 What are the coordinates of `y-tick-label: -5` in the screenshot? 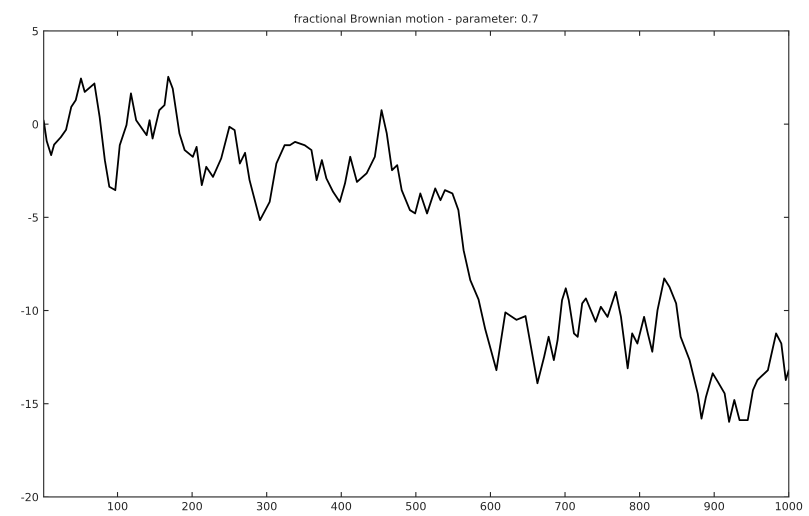 It's located at (33, 217).